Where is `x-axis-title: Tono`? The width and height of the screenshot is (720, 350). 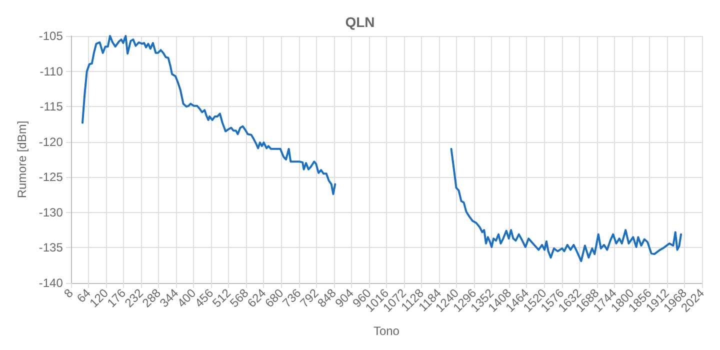 x-axis-title: Tono is located at coordinates (386, 331).